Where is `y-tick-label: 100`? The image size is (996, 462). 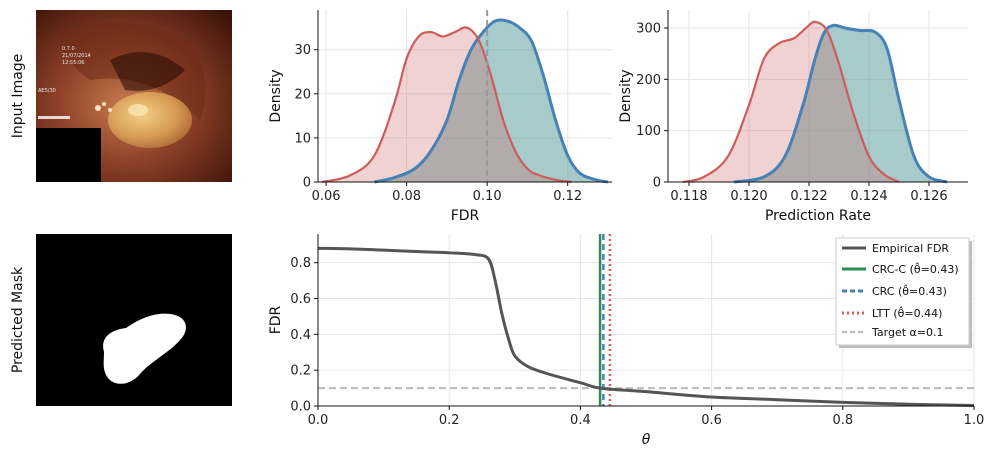 y-tick-label: 100 is located at coordinates (648, 131).